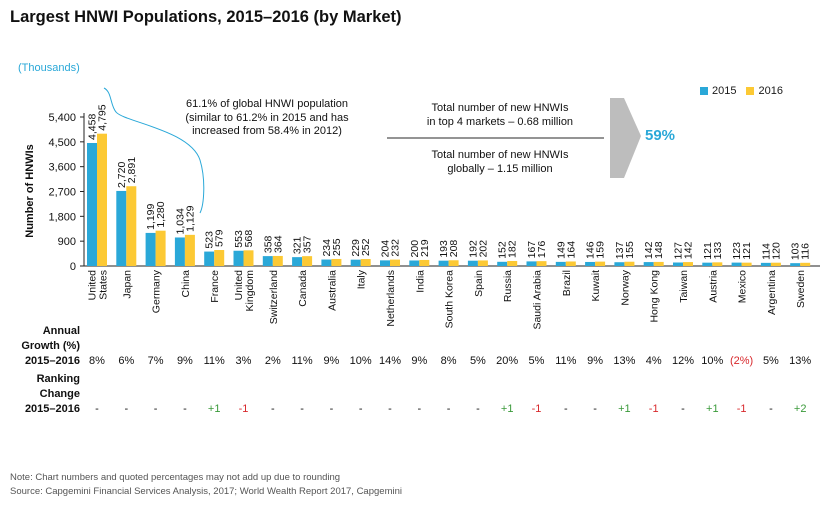  What do you see at coordinates (483, 249) in the screenshot?
I see `data-label-2016: 202` at bounding box center [483, 249].